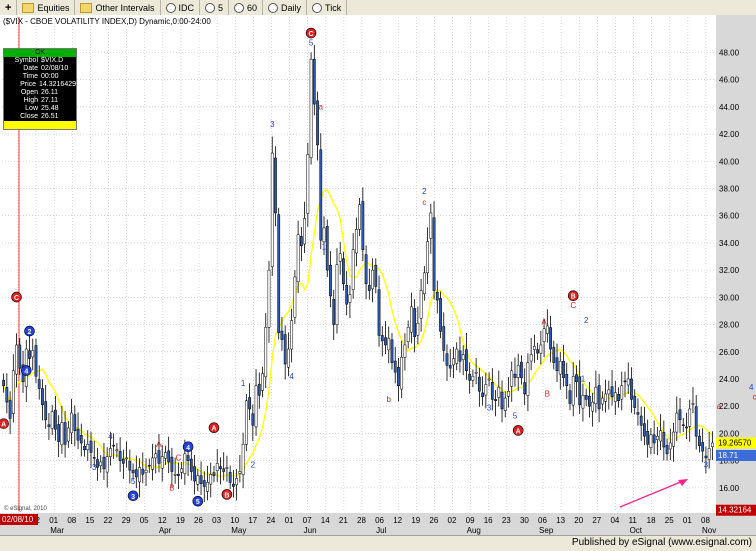 The width and height of the screenshot is (756, 551). I want to click on toolbar-item-label: 60, so click(252, 7).